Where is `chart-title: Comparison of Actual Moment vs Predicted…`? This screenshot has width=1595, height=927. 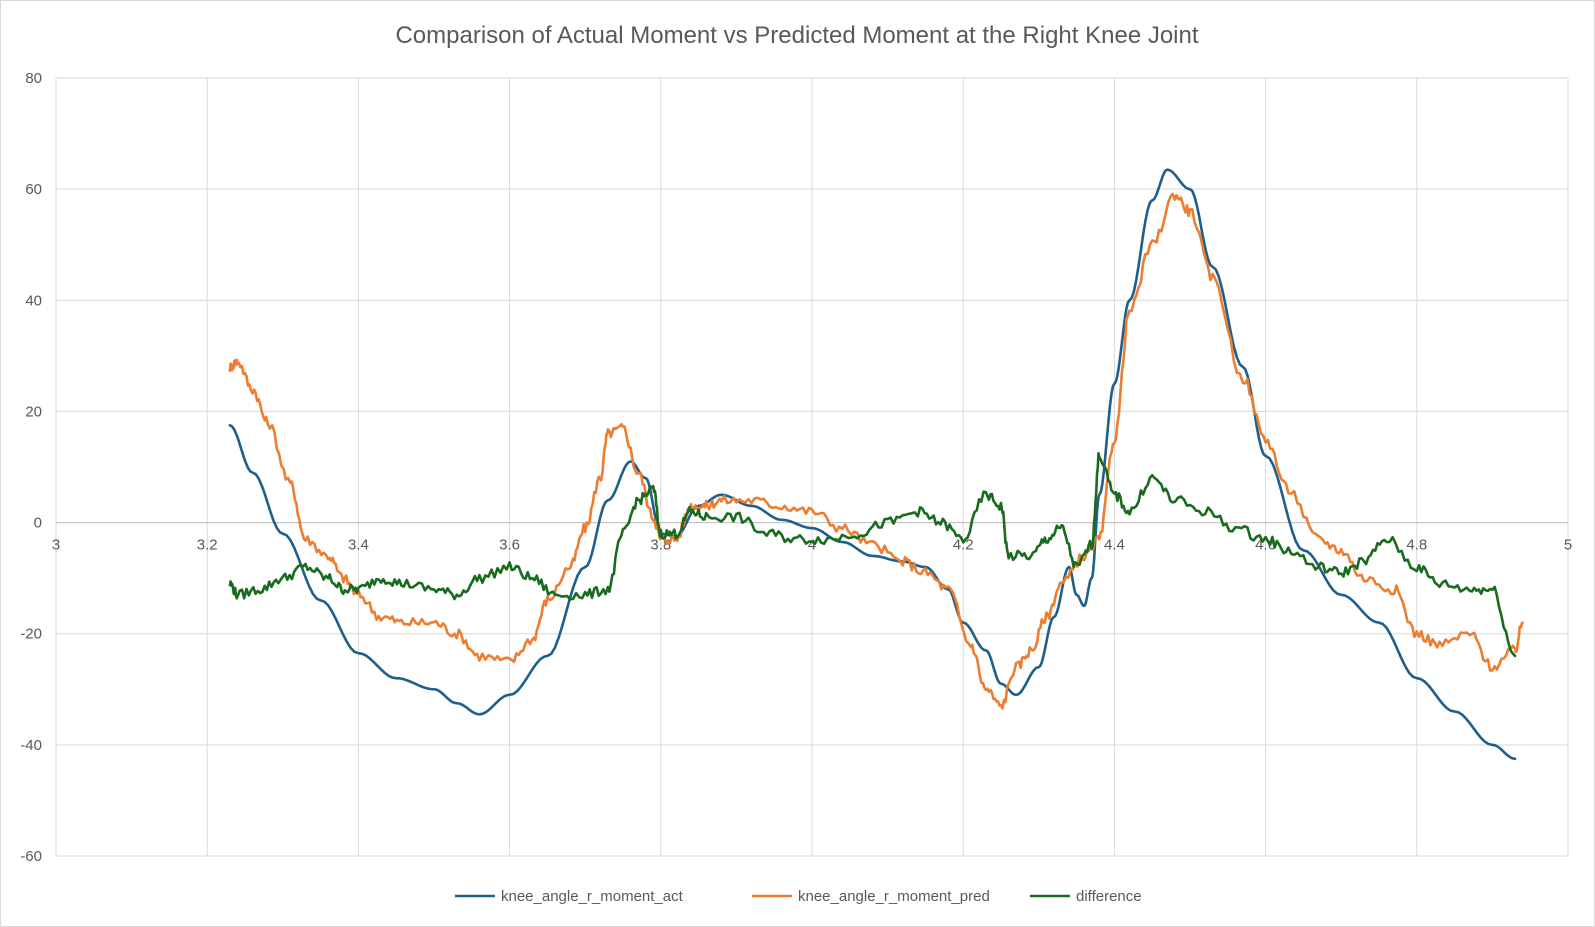
chart-title: Comparison of Actual Moment vs Predicted… is located at coordinates (796, 35).